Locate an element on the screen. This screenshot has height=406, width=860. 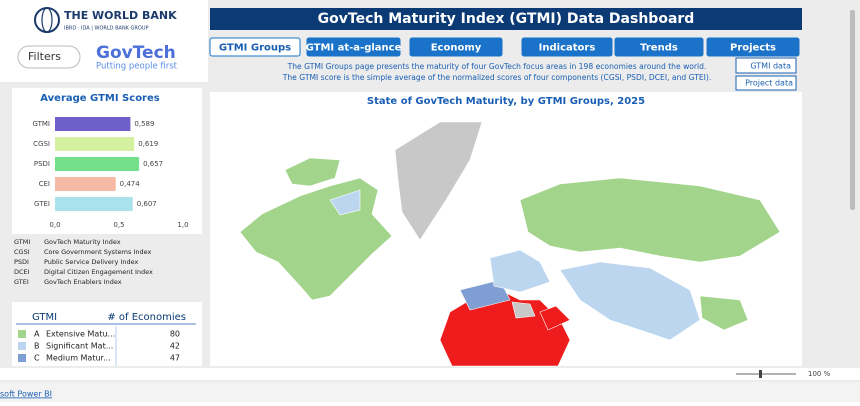
zoom-strip is located at coordinates (430, 374).